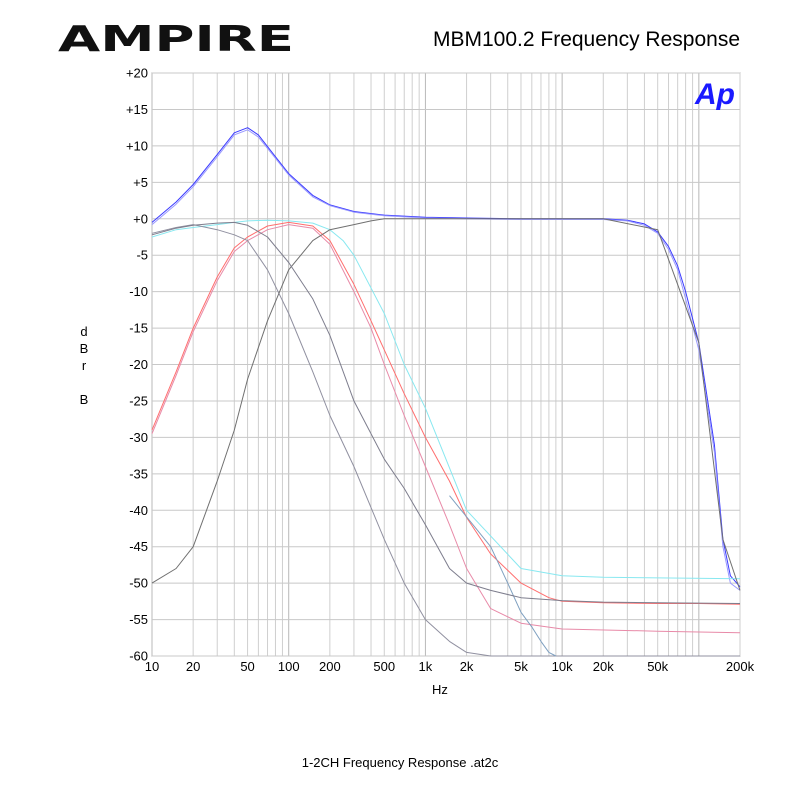 The image size is (800, 800). Describe the element at coordinates (521, 666) in the screenshot. I see `x-tick-label: 5k` at that location.